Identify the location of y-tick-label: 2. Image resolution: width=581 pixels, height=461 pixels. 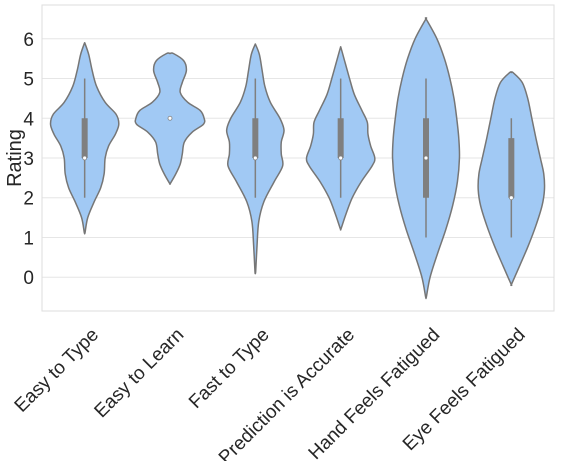
(28, 199).